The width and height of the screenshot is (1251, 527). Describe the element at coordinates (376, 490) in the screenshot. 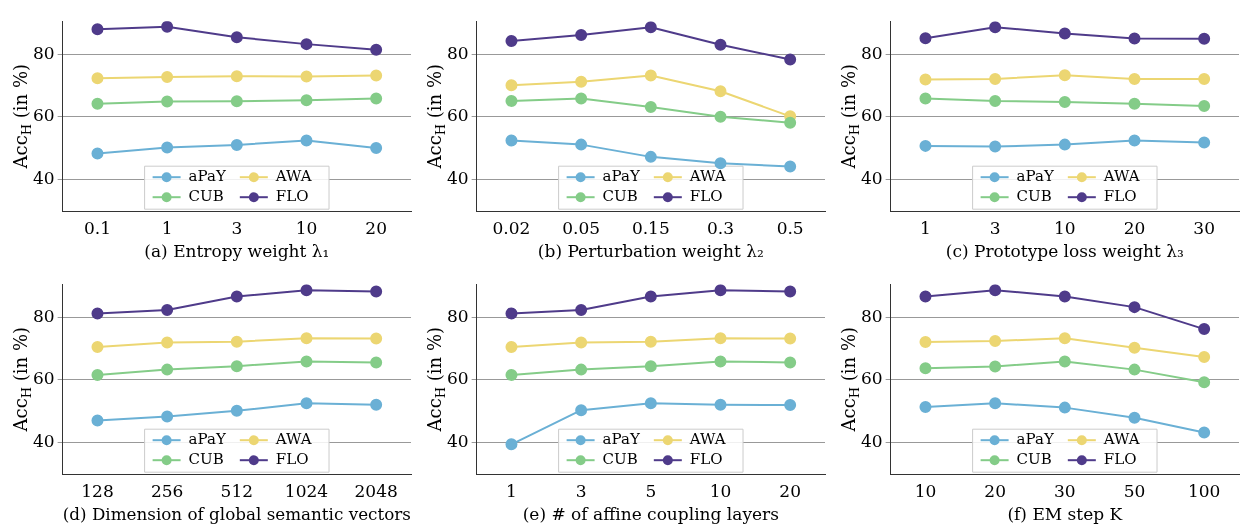

I see `x-tick-label: 2048` at that location.